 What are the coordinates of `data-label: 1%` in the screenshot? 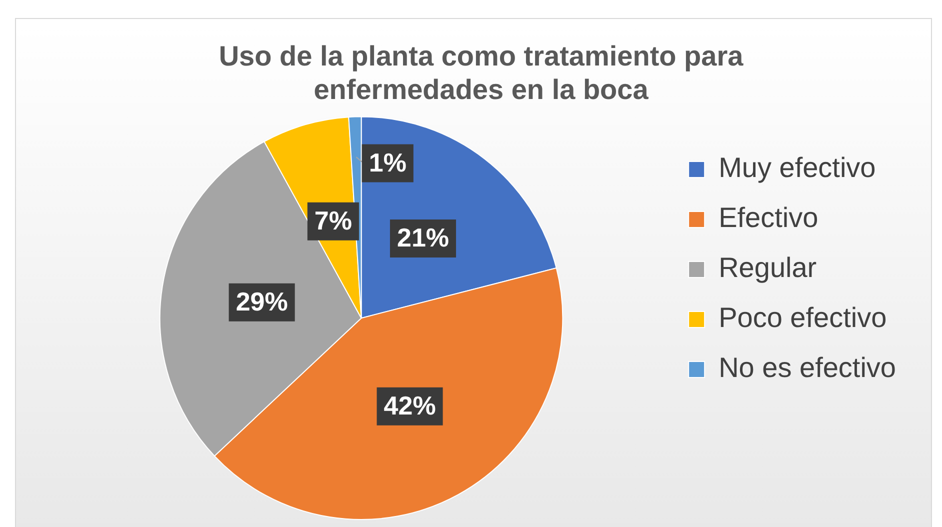 It's located at (387, 162).